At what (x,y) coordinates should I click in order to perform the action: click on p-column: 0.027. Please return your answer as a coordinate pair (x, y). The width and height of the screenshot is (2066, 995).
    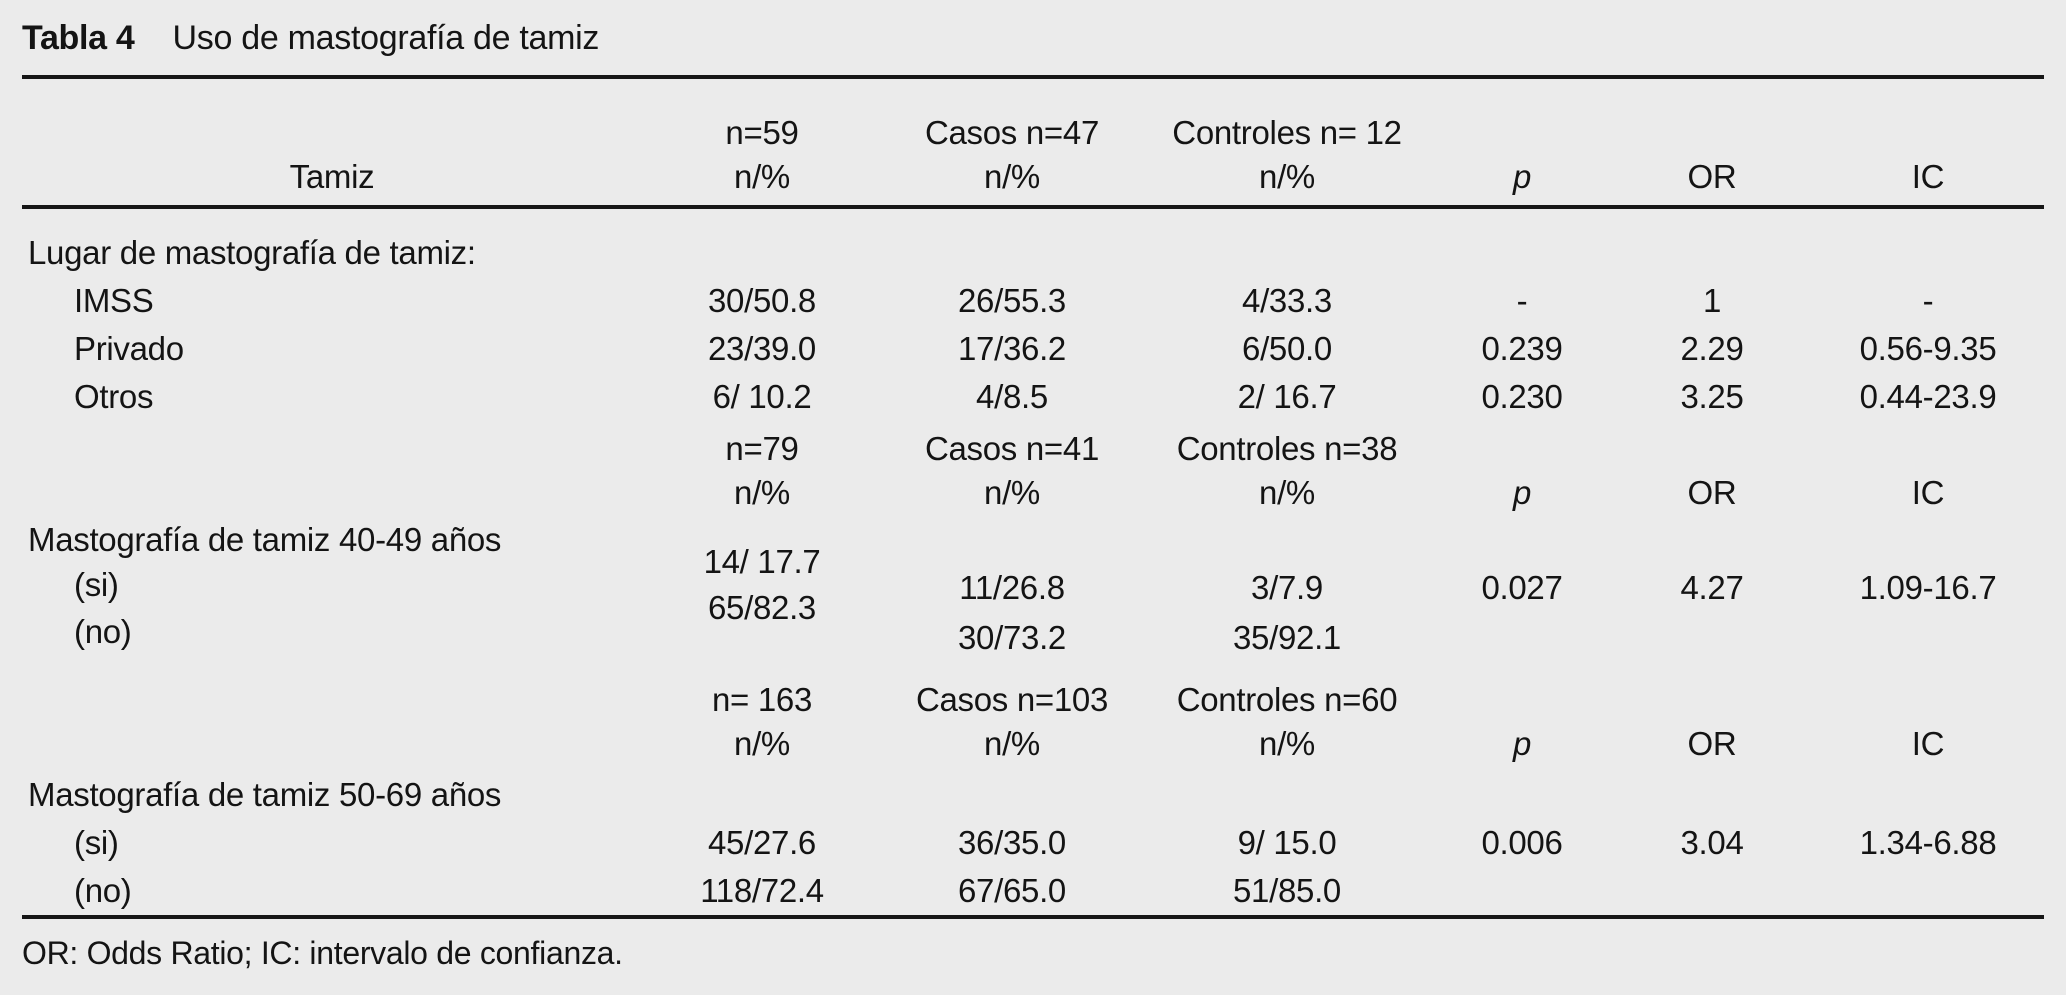
    Looking at the image, I should click on (1522, 590).